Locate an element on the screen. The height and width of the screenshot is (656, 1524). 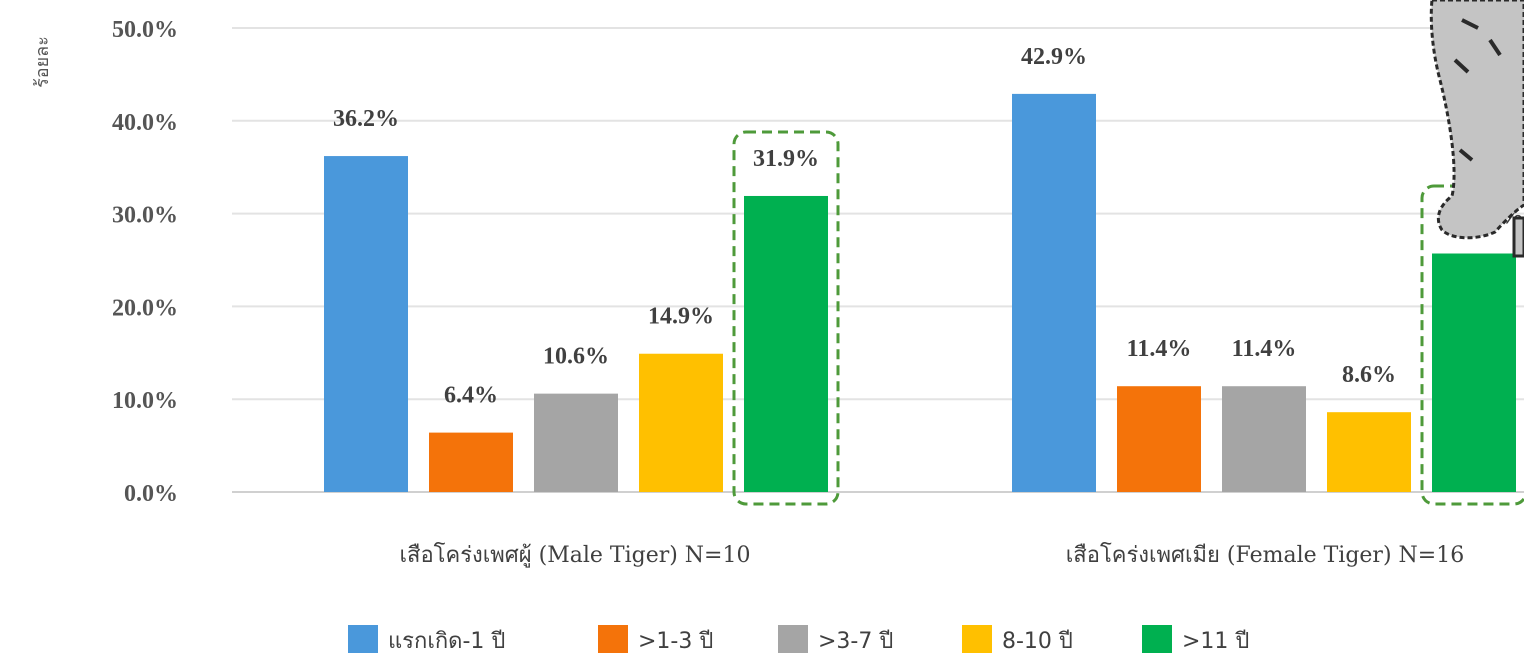
highlight-box is located at coordinates (786, 318).